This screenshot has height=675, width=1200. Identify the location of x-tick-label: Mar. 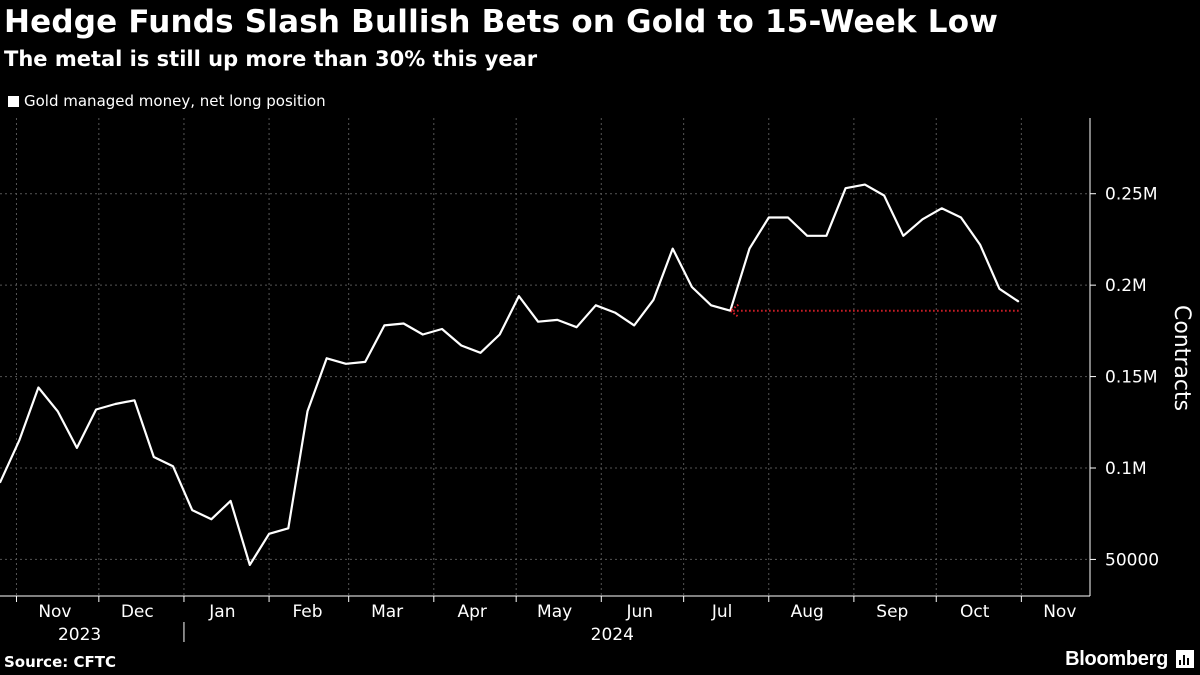
(387, 612).